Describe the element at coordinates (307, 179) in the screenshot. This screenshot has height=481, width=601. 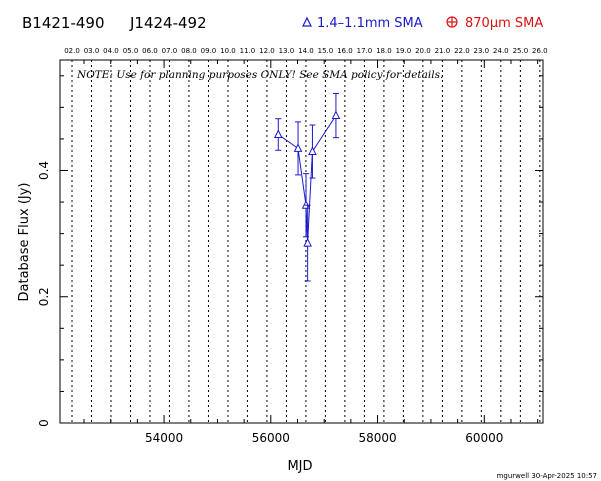
I see `series-line` at that location.